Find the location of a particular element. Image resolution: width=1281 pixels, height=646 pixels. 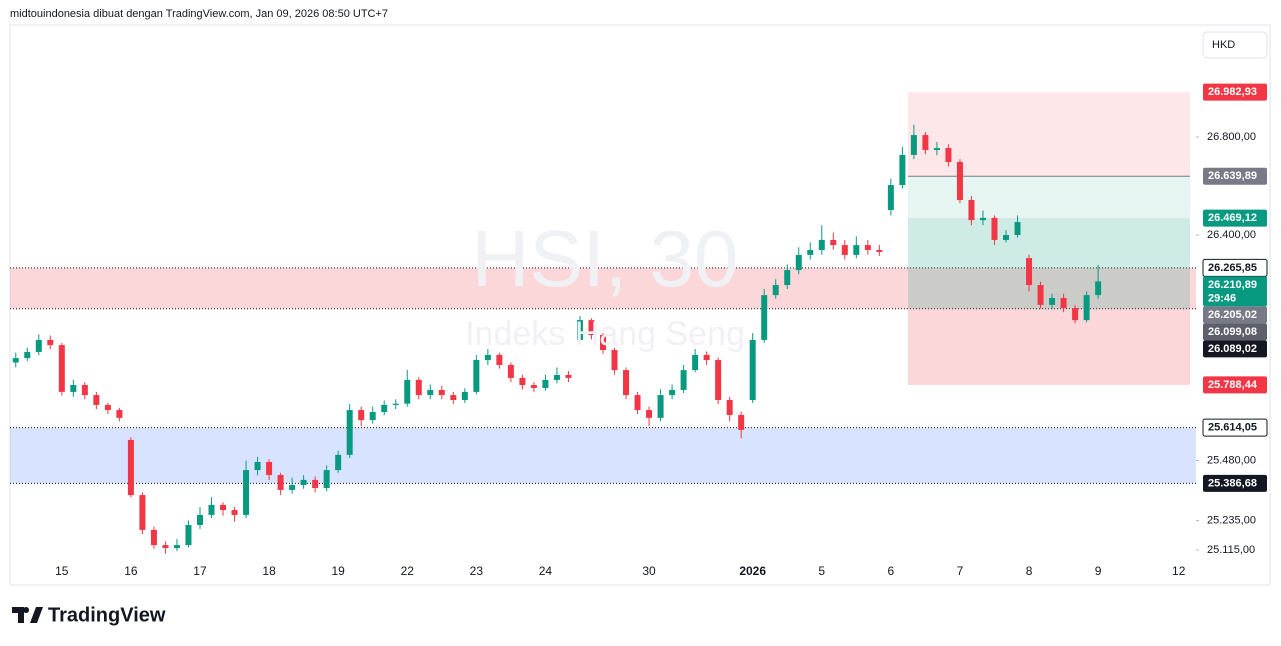

x-tick-label: 7 is located at coordinates (960, 571).